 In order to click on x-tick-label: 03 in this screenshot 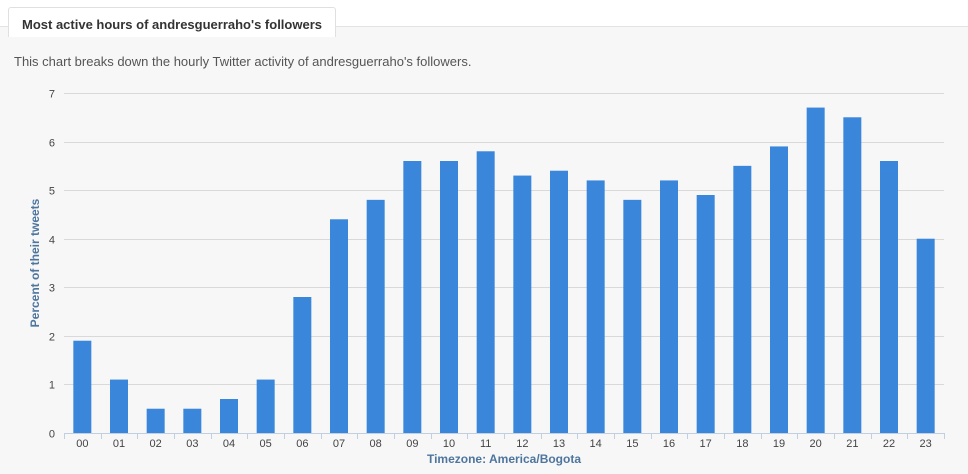, I will do `click(192, 444)`.